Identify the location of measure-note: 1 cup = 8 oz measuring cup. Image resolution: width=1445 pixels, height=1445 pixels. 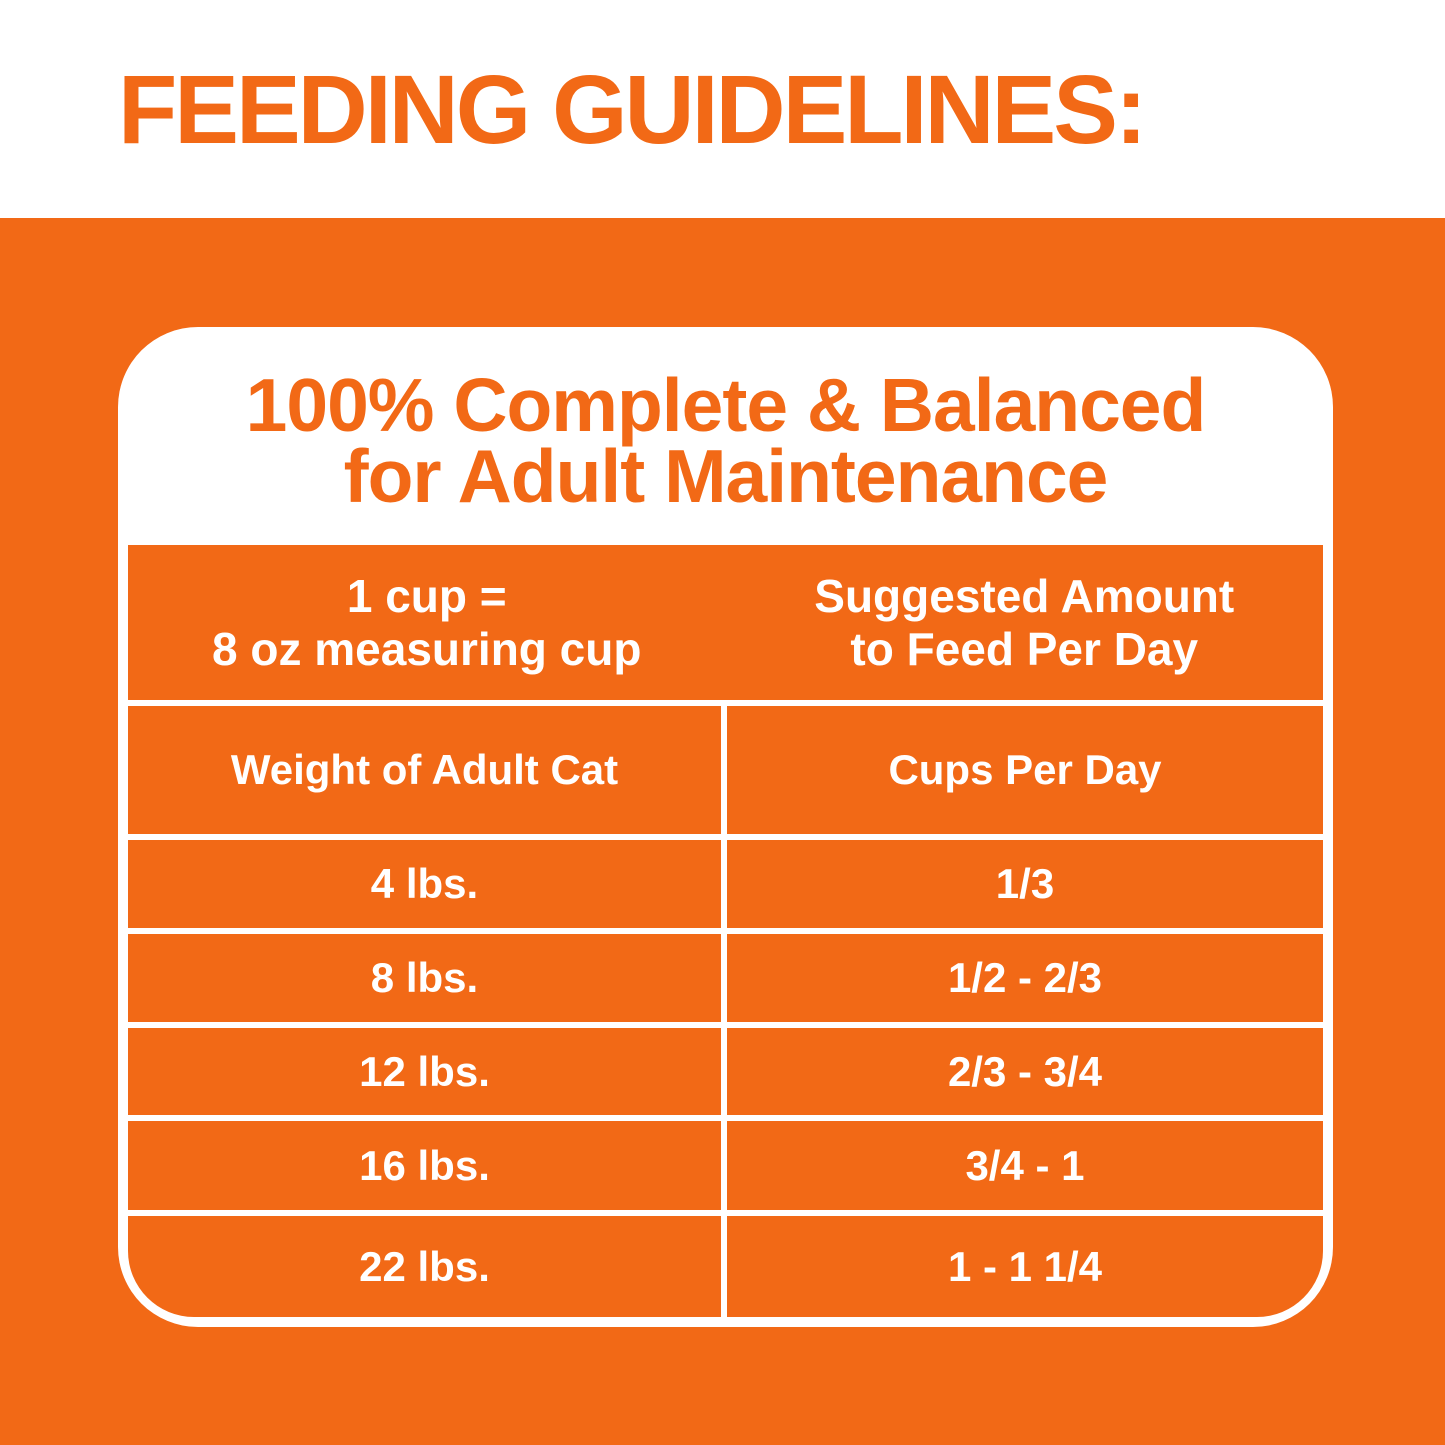
(427, 622).